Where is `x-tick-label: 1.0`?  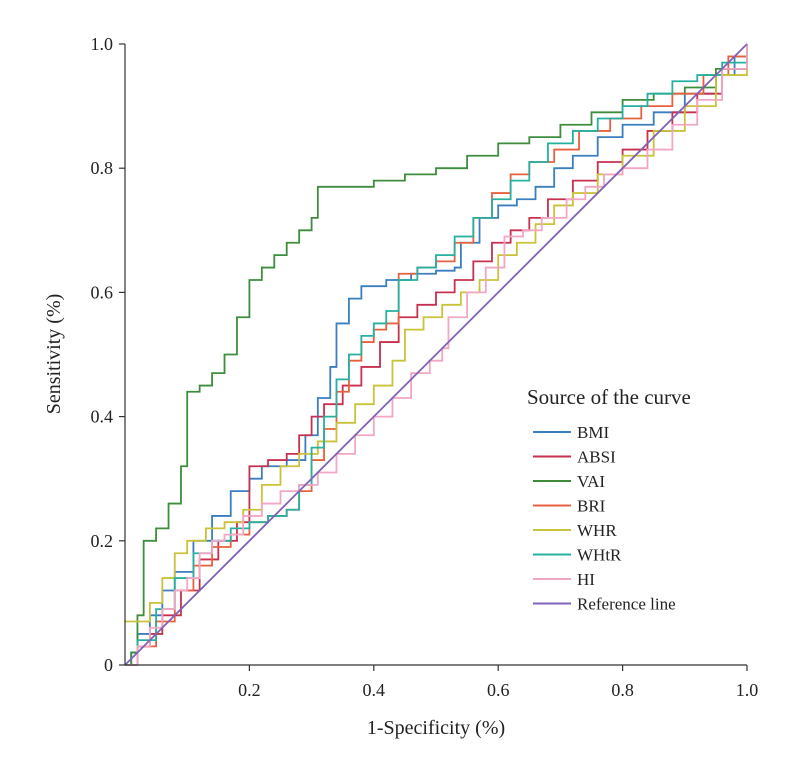
x-tick-label: 1.0 is located at coordinates (747, 690).